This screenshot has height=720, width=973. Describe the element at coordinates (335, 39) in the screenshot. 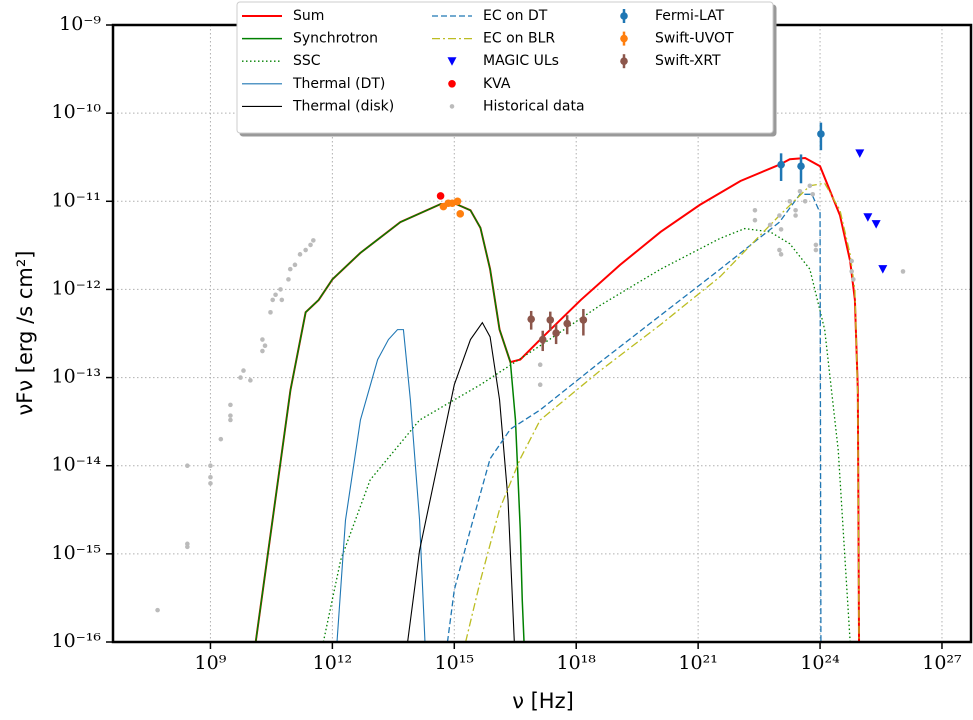

I see `legend-label: Synchrotron` at that location.